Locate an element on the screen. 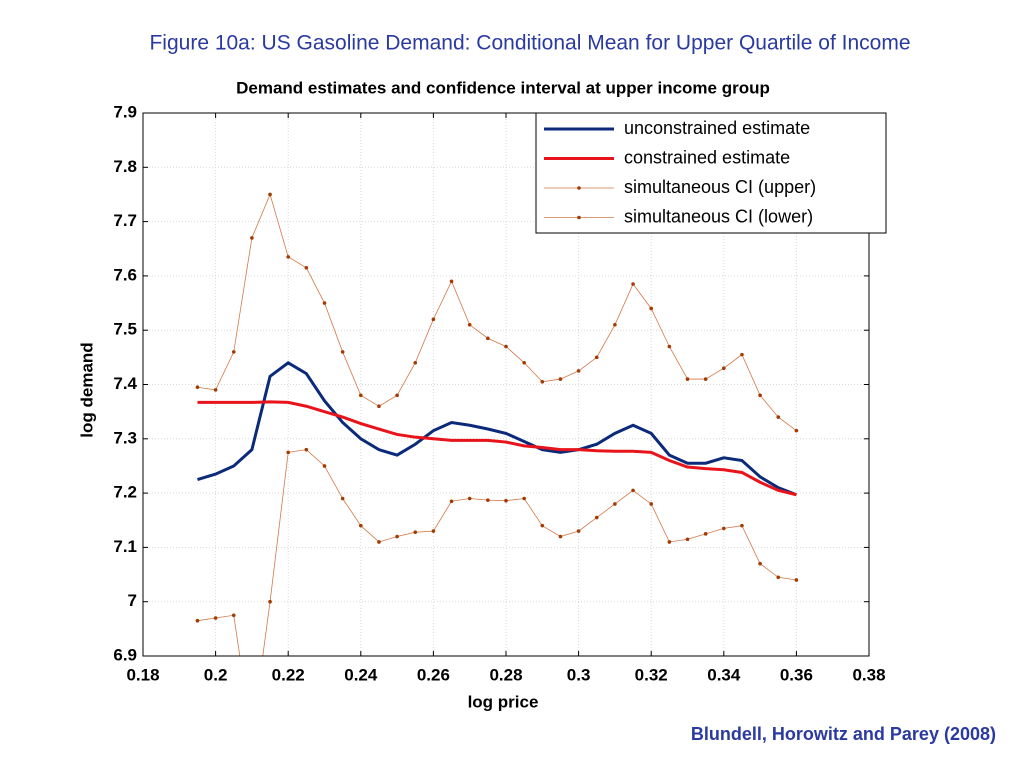 The image size is (1024, 768). y-tick-label: 7.6 is located at coordinates (125, 274).